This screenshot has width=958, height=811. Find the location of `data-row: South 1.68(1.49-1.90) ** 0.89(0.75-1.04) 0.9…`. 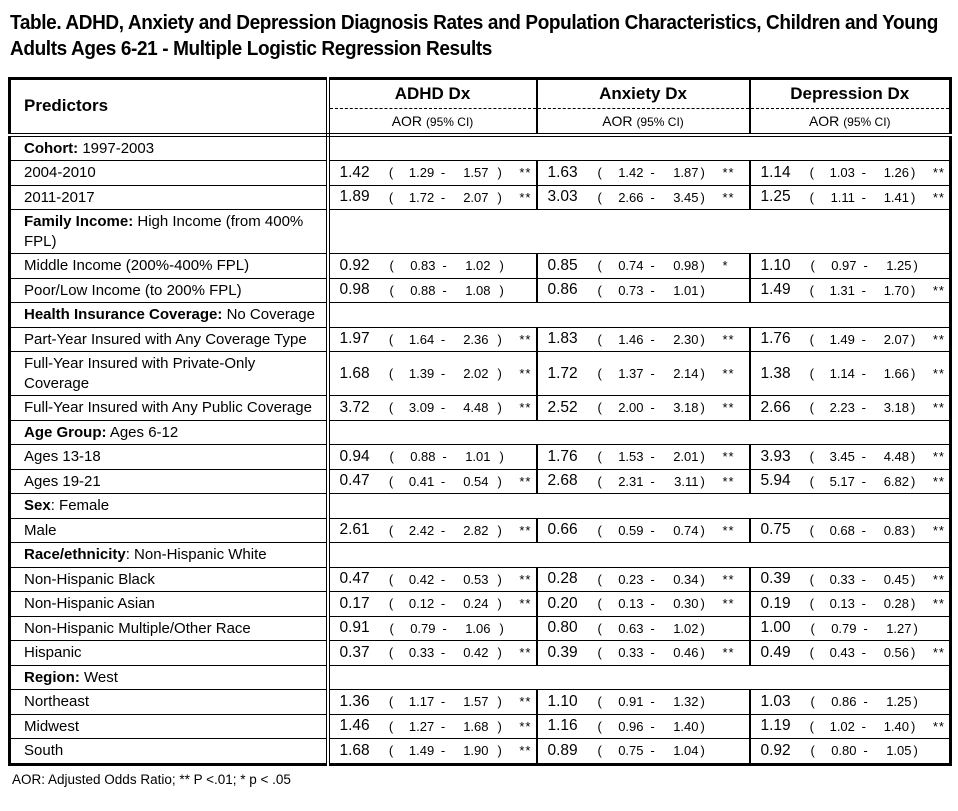

data-row: South 1.68(1.49-1.90) ** 0.89(0.75-1.04) 0.9… is located at coordinates (480, 751).